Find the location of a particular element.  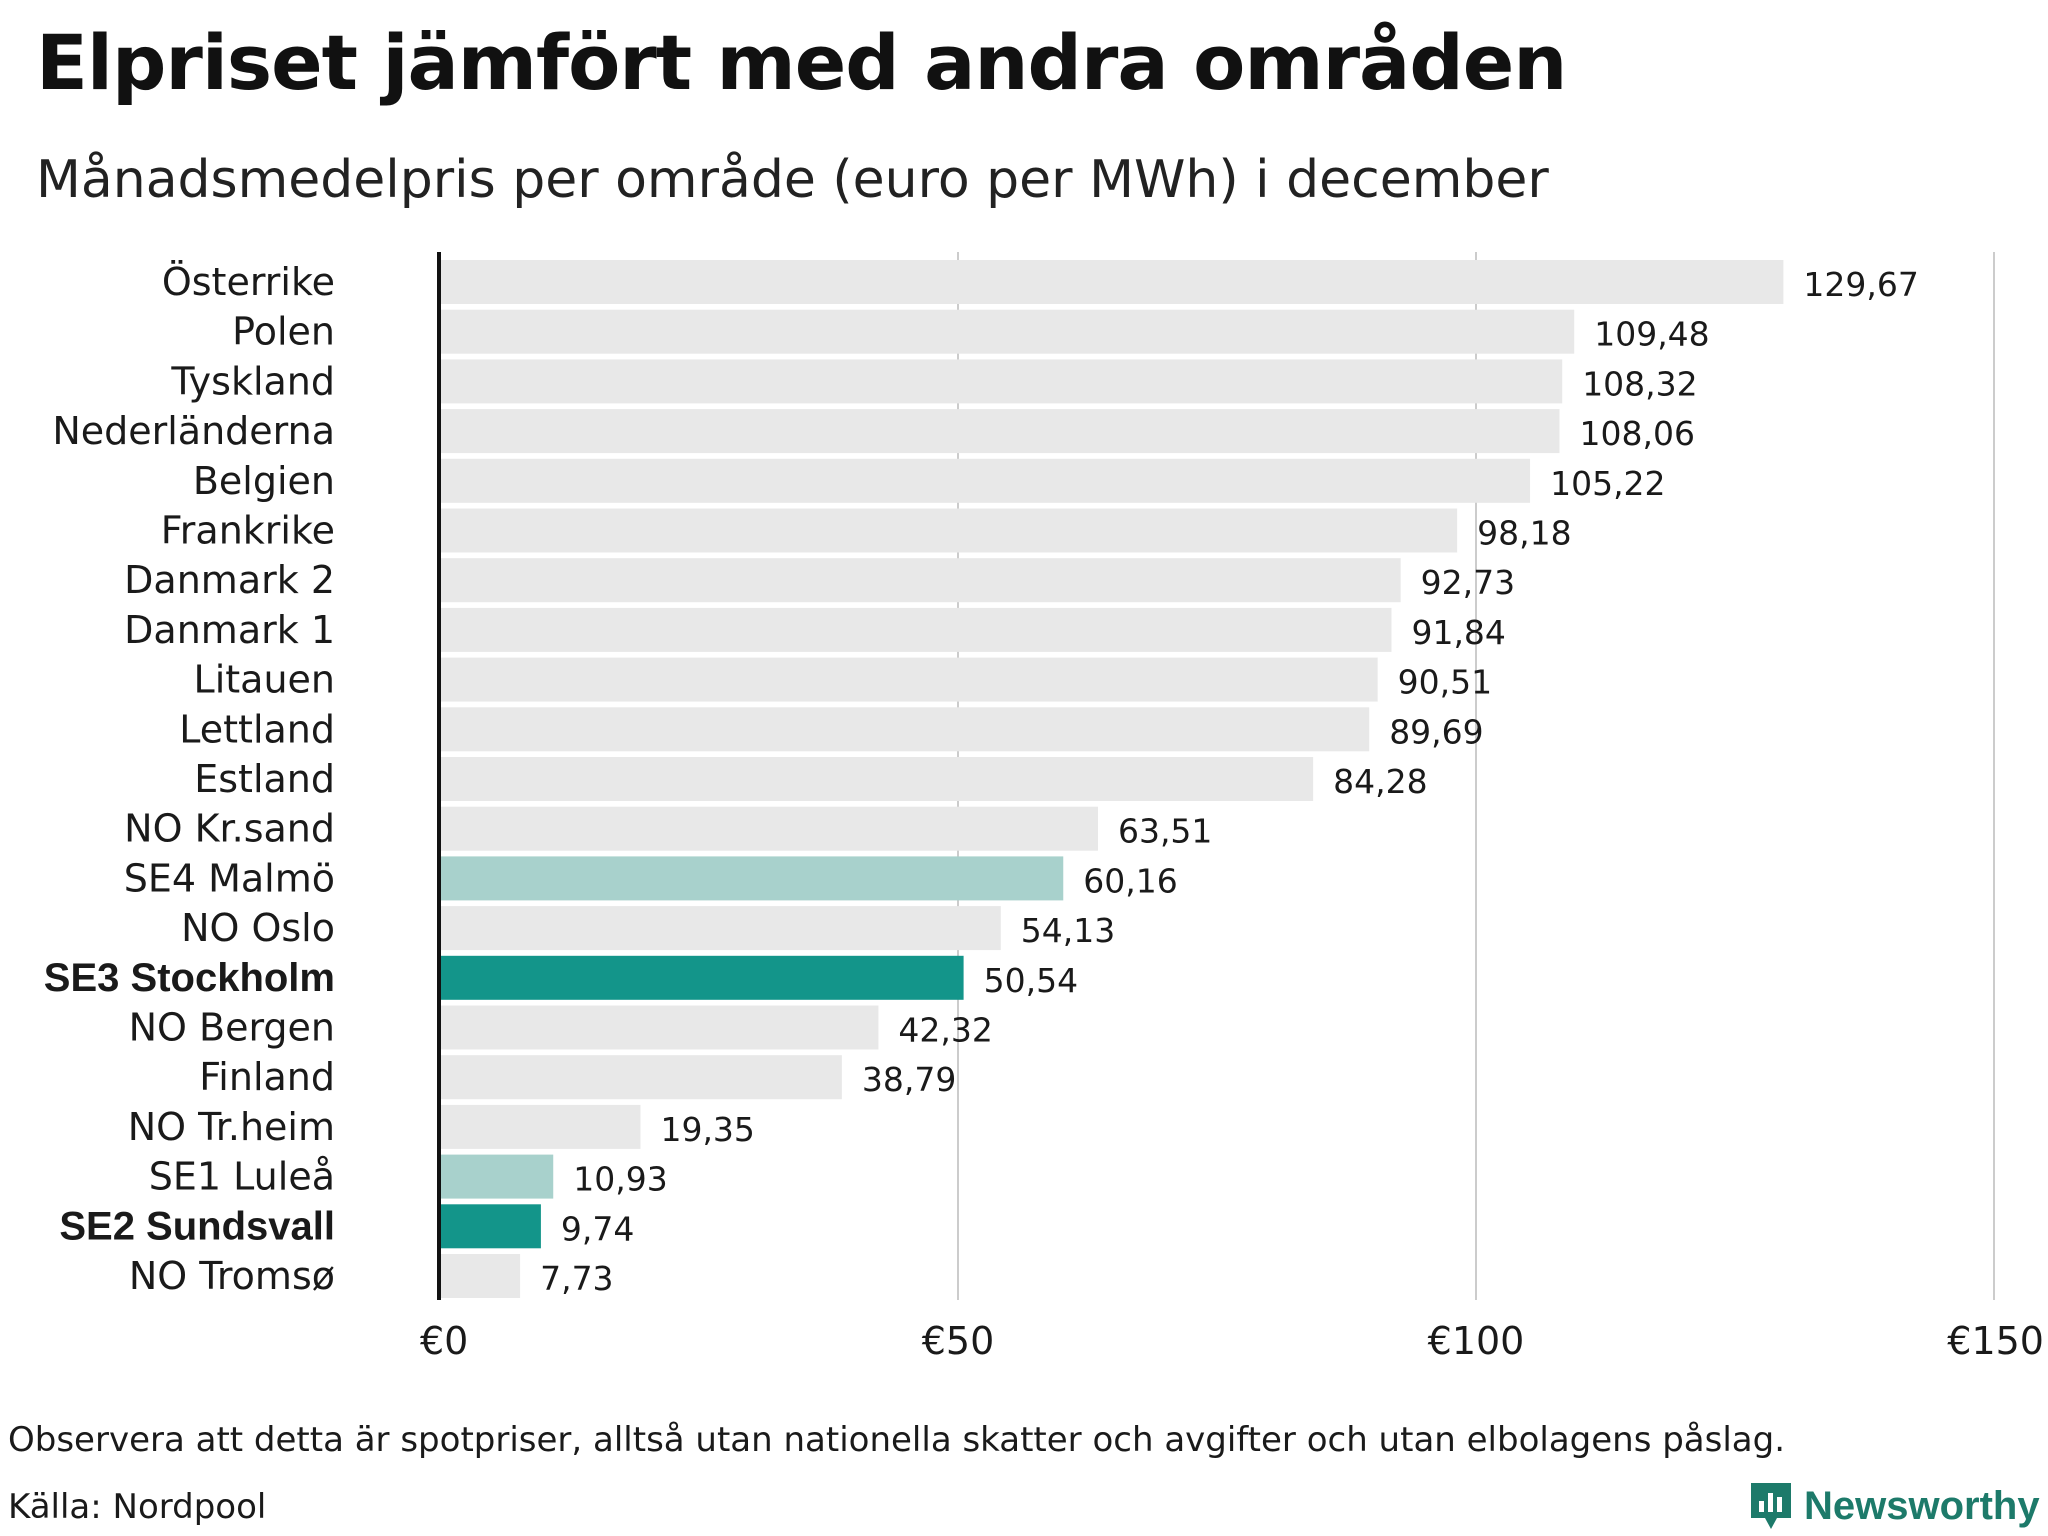

category-label: SE2 Sundsvall is located at coordinates (197, 1226).